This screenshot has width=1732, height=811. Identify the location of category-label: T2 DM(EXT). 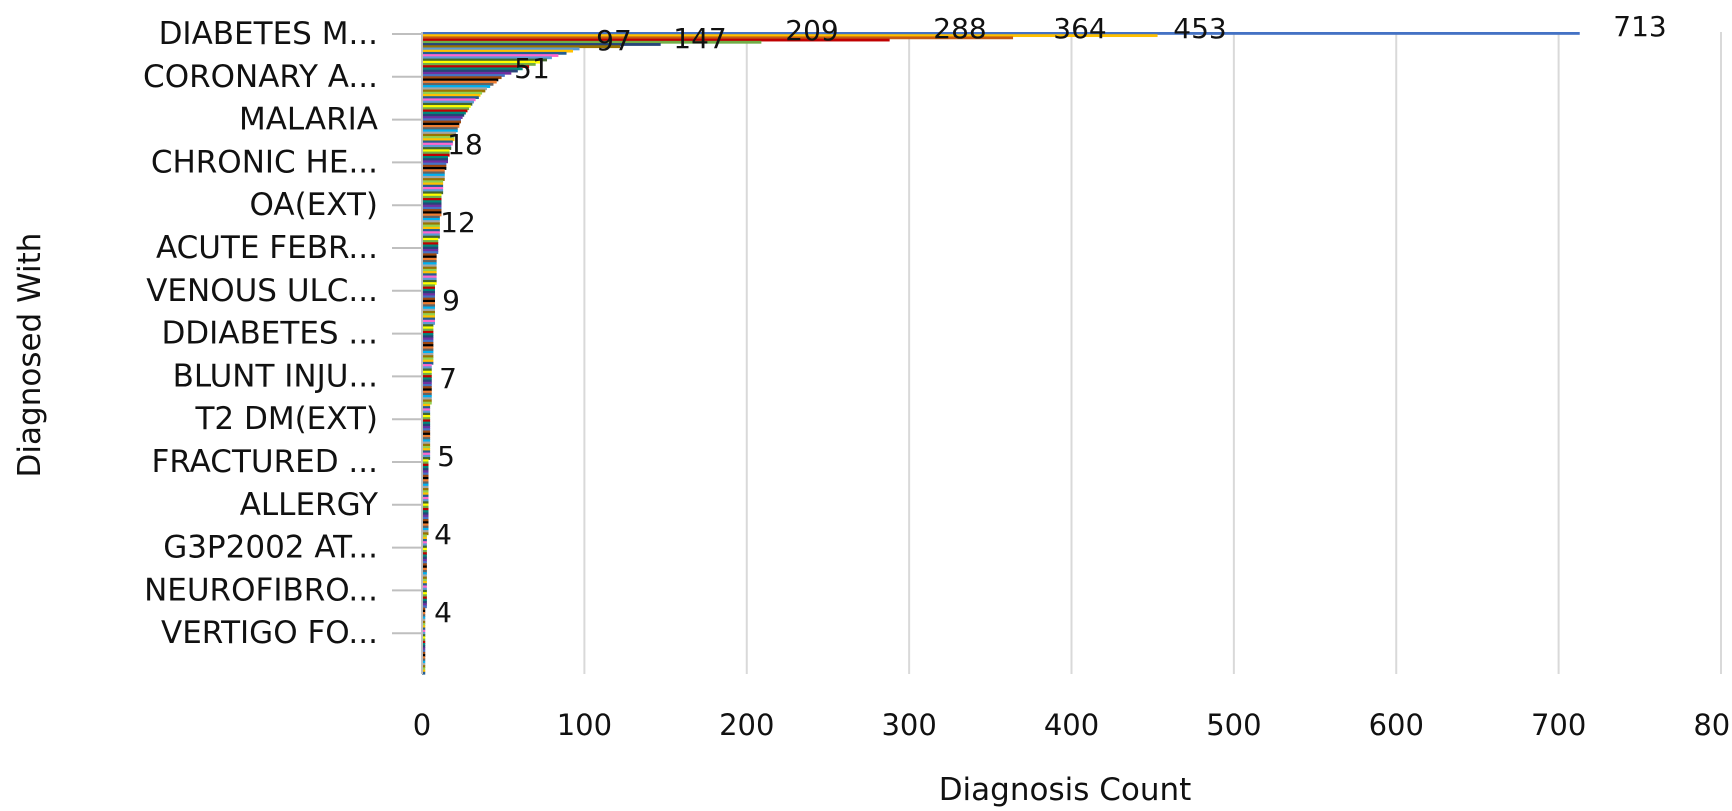
(286, 419).